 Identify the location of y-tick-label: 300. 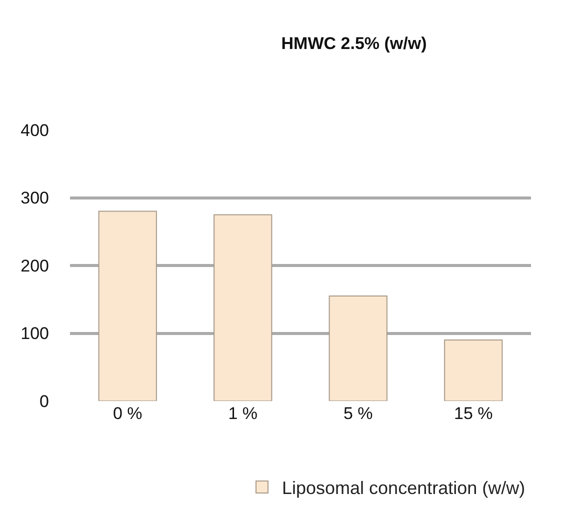
(34, 198).